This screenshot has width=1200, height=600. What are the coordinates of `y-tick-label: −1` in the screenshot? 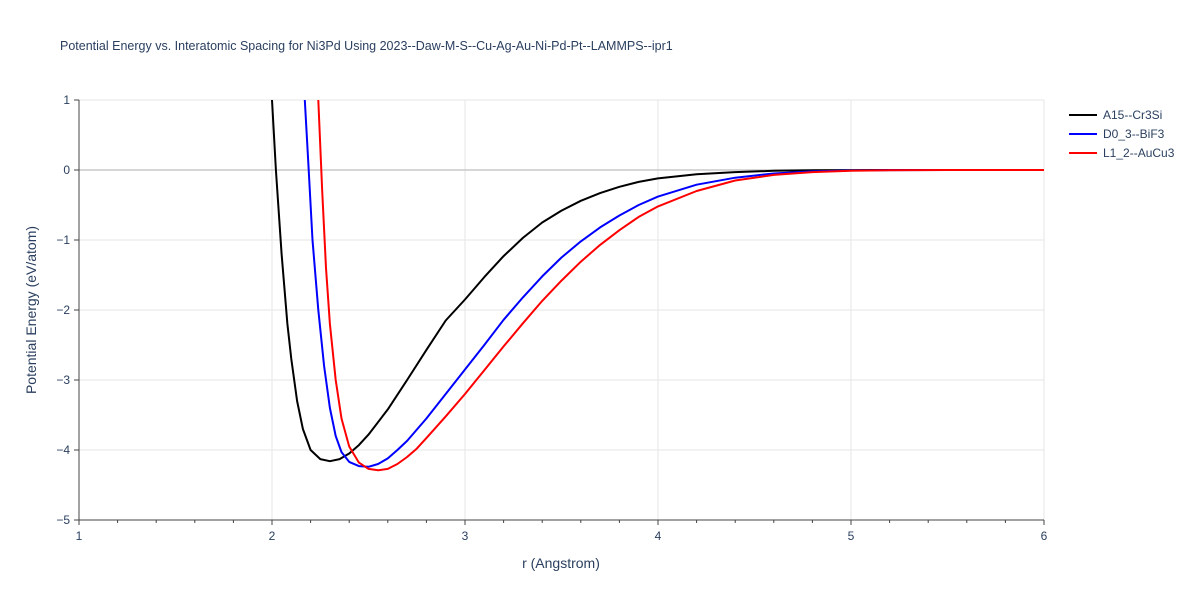 It's located at (63, 240).